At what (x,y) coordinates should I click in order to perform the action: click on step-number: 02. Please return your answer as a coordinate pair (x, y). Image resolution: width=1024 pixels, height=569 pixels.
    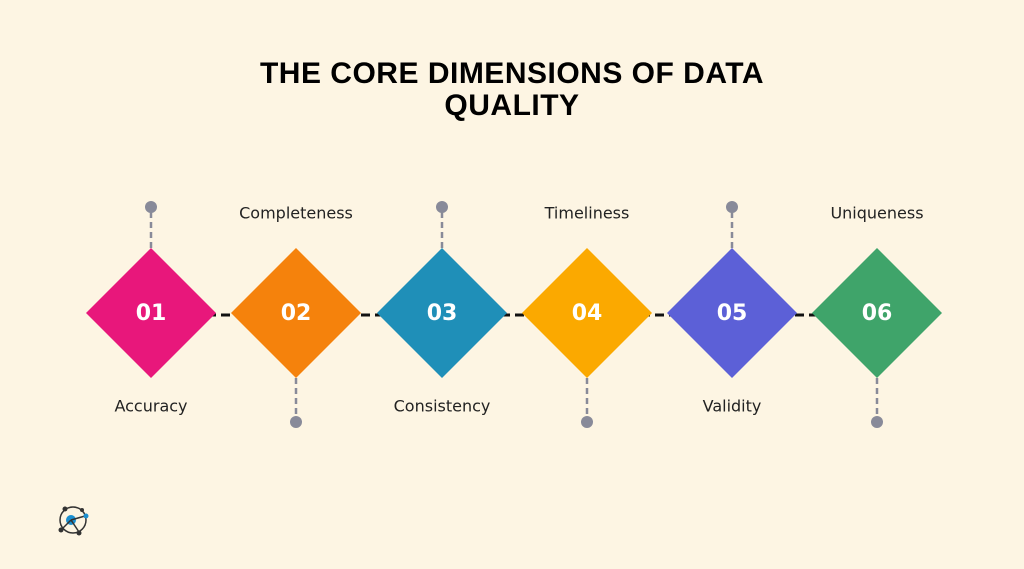
    Looking at the image, I should click on (296, 313).